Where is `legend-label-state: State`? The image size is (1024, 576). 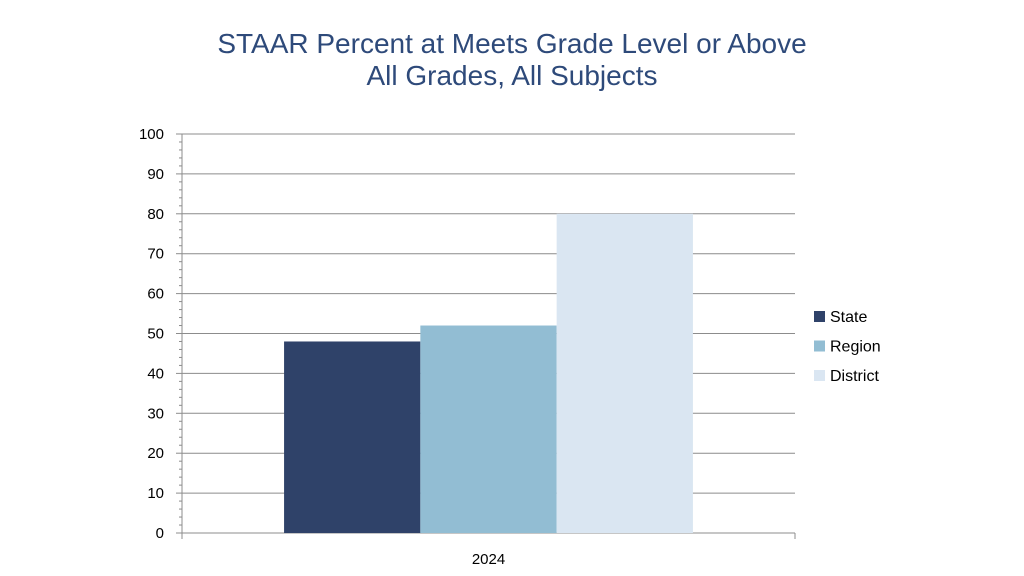 legend-label-state: State is located at coordinates (848, 317).